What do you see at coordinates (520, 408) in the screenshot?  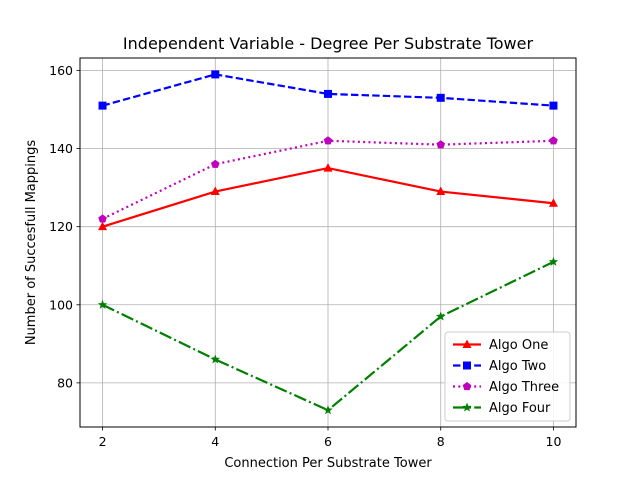 I see `legend-label: Algo Four` at bounding box center [520, 408].